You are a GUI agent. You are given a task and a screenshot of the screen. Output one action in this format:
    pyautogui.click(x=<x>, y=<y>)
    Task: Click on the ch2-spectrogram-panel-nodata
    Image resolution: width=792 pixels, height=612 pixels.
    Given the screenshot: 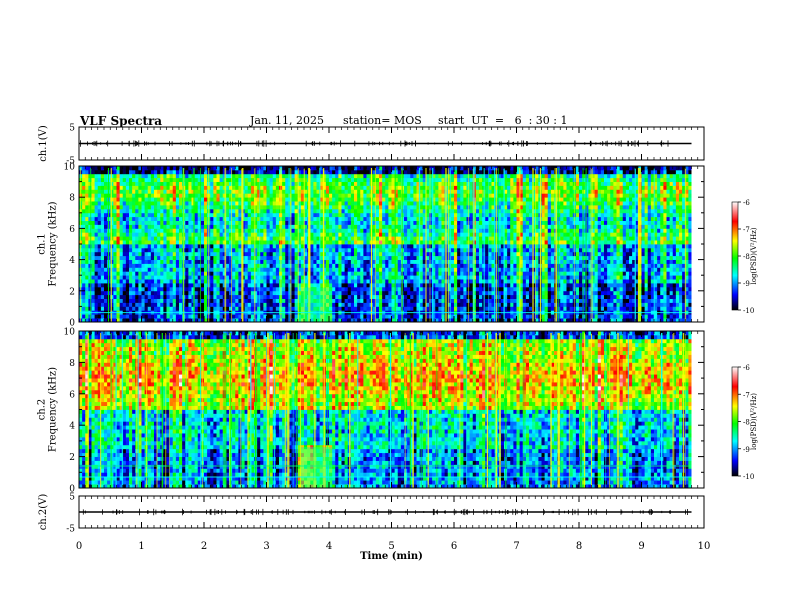 What is the action you would take?
    pyautogui.click(x=697, y=409)
    